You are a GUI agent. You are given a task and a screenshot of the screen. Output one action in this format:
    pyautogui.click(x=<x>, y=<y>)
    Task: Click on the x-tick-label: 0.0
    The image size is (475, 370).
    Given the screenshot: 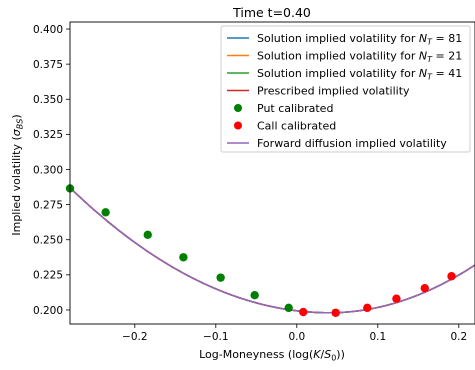 What is the action you would take?
    pyautogui.click(x=296, y=337)
    